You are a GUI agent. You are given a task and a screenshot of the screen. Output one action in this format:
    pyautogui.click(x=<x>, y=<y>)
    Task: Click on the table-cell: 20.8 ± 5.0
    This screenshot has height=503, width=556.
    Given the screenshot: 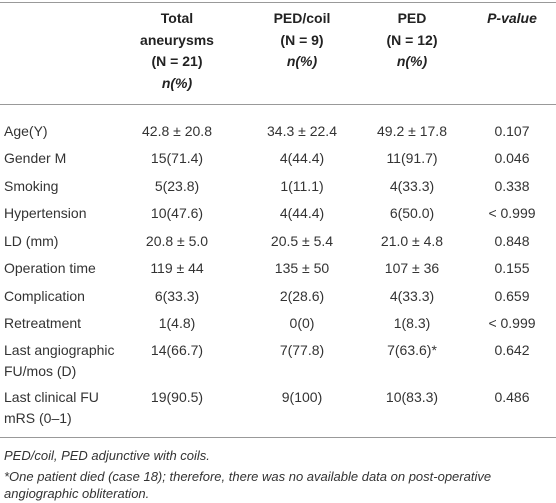 What is the action you would take?
    pyautogui.click(x=177, y=241)
    